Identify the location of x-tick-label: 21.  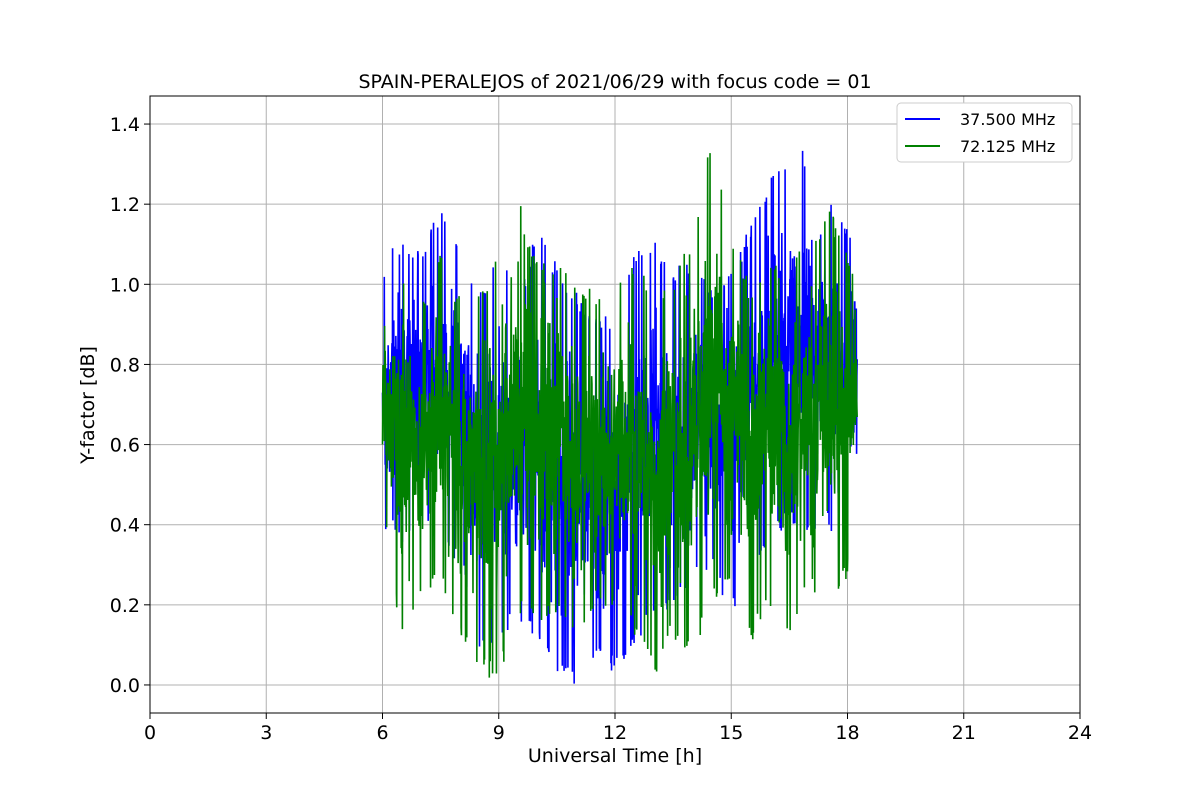
(964, 733).